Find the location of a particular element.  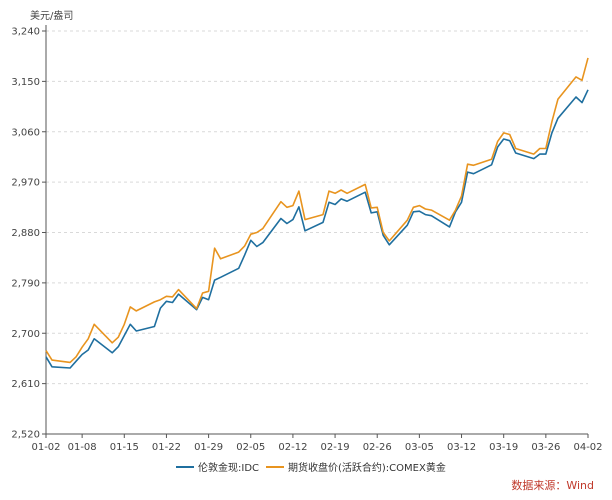

y-tick-label: 2,520 is located at coordinates (25, 435).